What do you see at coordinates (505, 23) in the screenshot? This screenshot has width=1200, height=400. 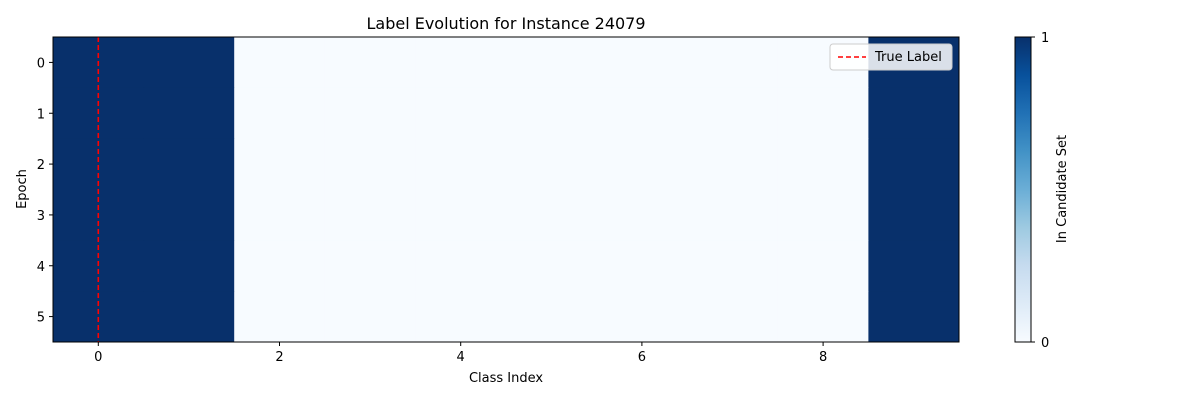 I see `chart-title: Label Evolution for Instance 24079` at bounding box center [505, 23].